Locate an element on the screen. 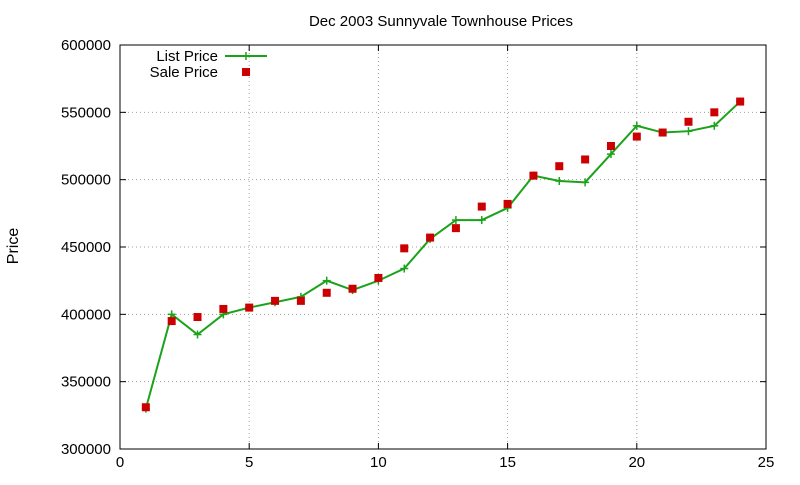 This screenshot has width=800, height=485. x-tick-label: 20 is located at coordinates (636, 462).